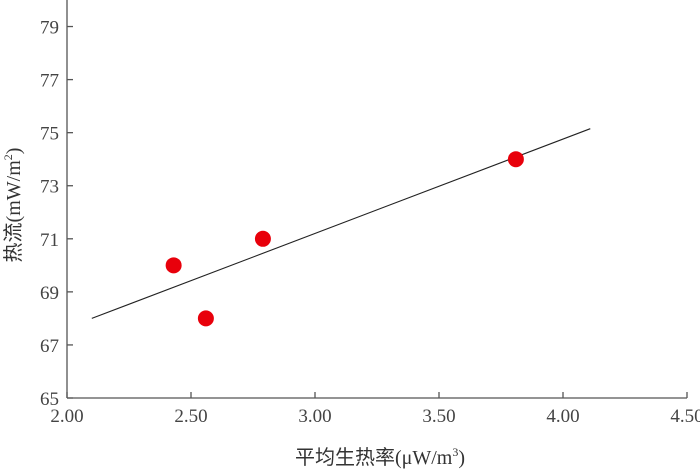  Describe the element at coordinates (685, 416) in the screenshot. I see `x-tick-label: 4.50` at that location.